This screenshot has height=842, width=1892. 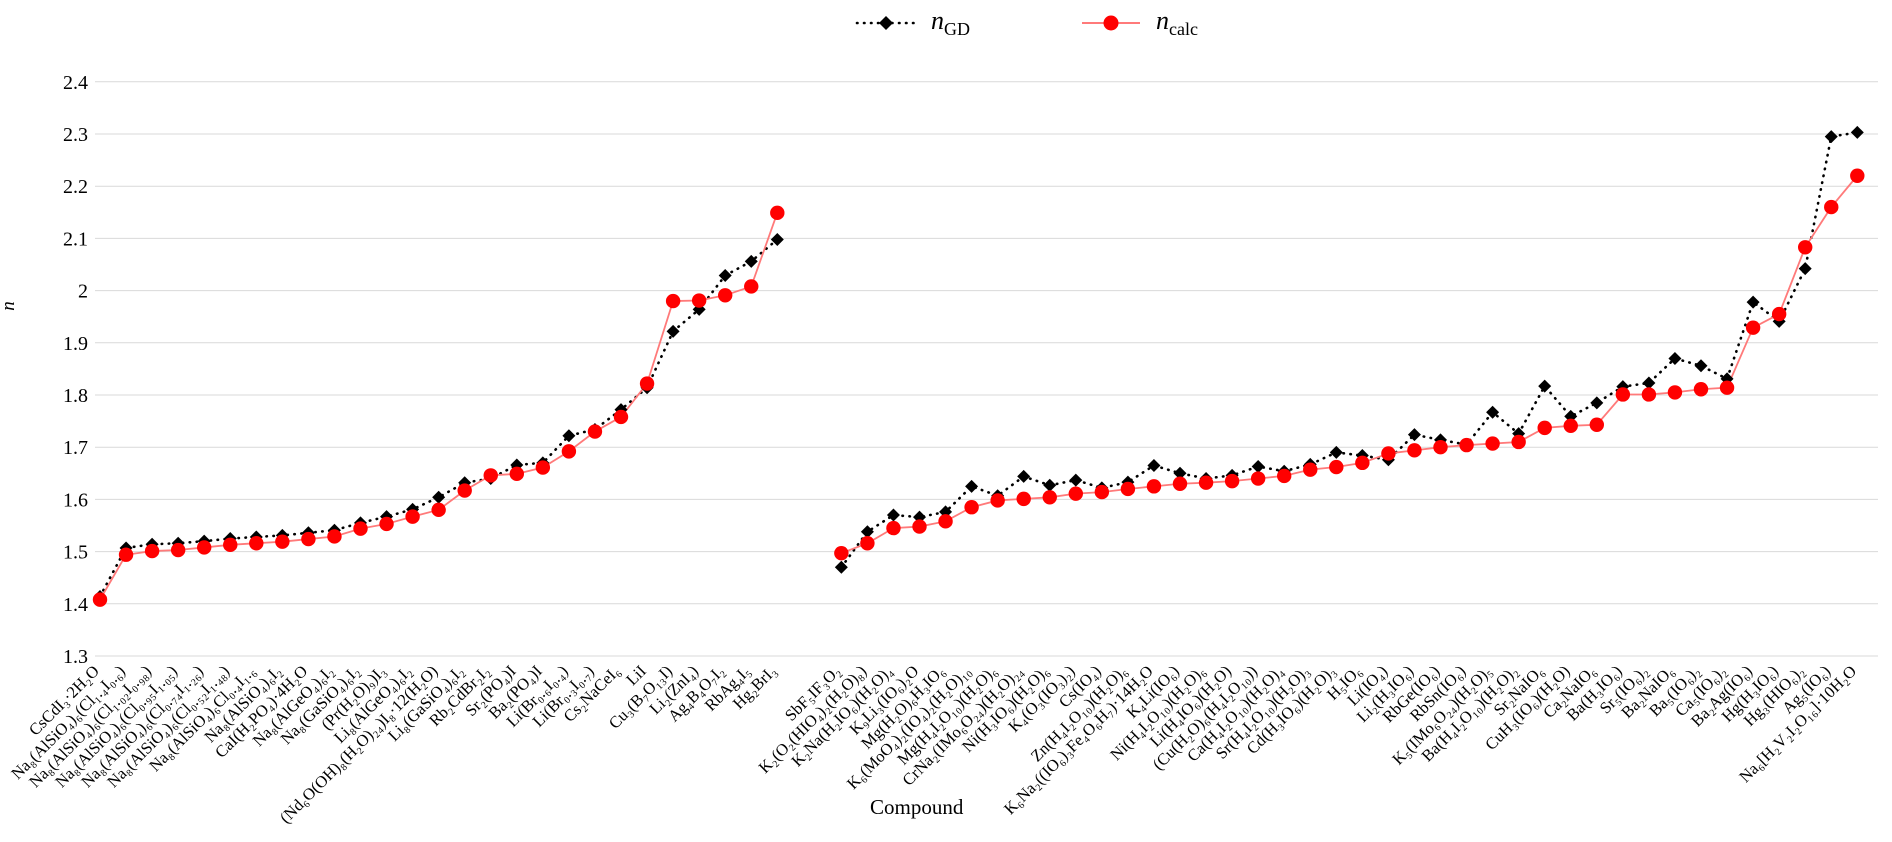 What do you see at coordinates (75, 83) in the screenshot?
I see `y-tick-label: 2.4` at bounding box center [75, 83].